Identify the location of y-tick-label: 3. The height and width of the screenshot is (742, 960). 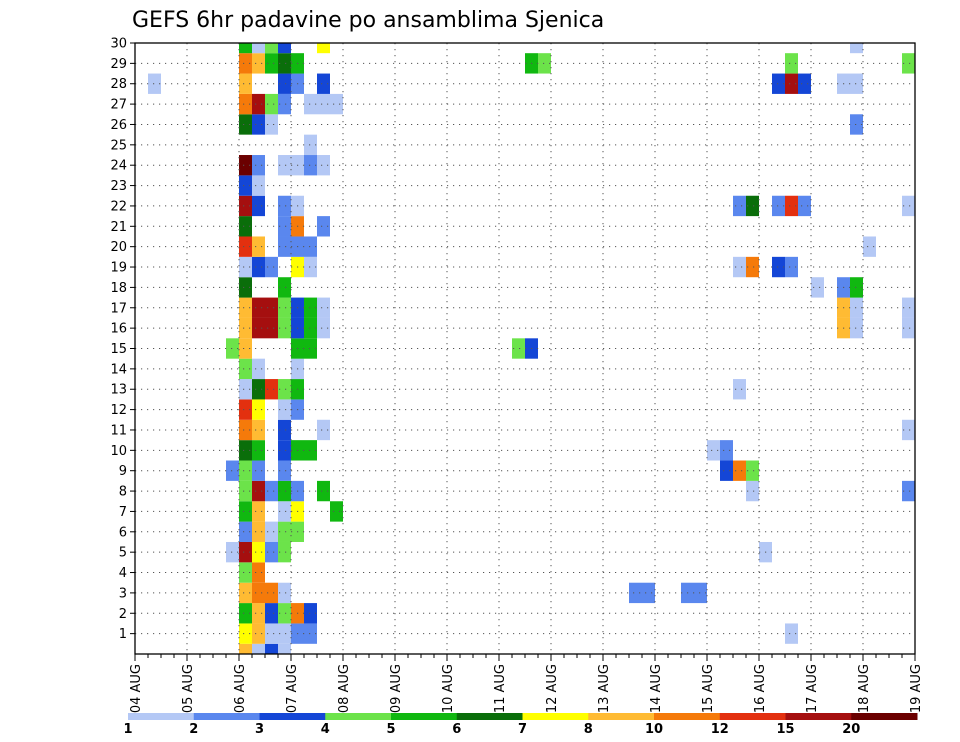
(123, 593).